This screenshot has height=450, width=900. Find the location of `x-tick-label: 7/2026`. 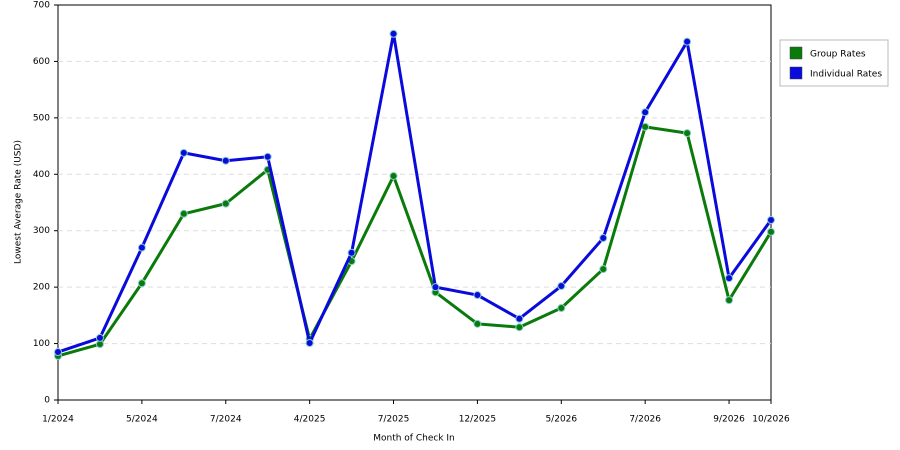

x-tick-label: 7/2026 is located at coordinates (645, 420).